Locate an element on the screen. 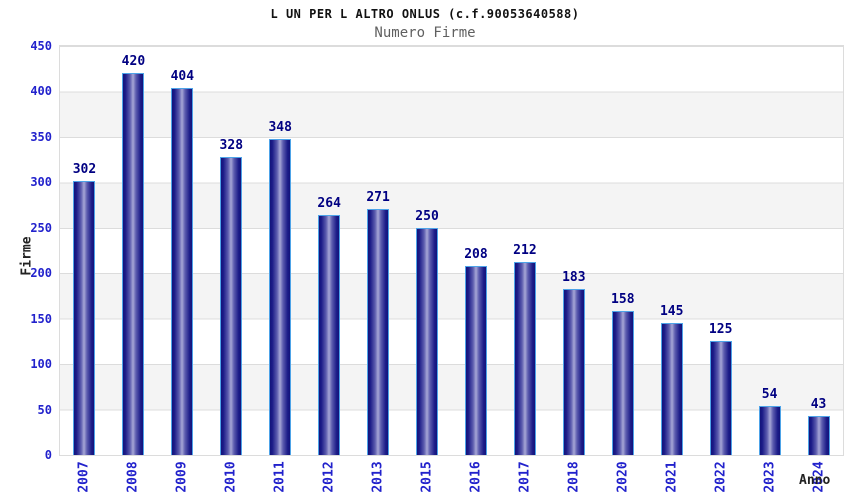  x-tick-label: 2018 is located at coordinates (574, 477).